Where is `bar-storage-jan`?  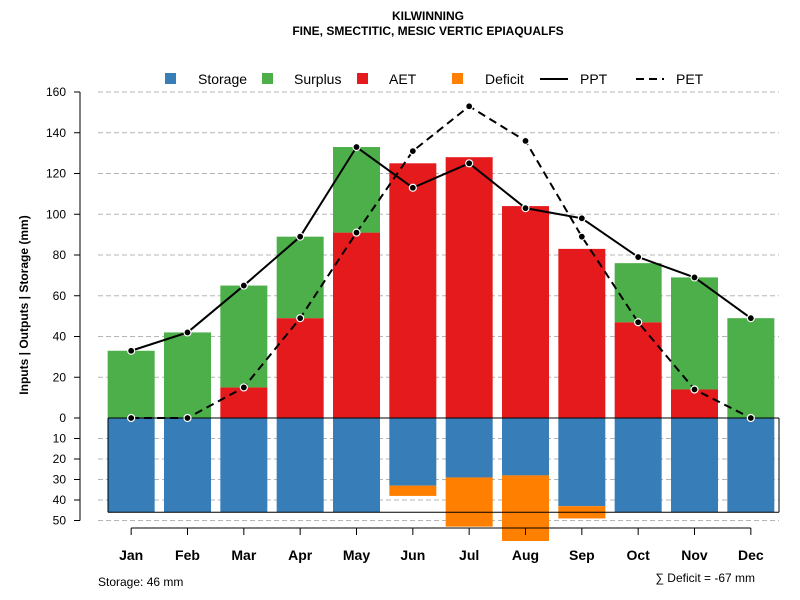 bar-storage-jan is located at coordinates (131, 465).